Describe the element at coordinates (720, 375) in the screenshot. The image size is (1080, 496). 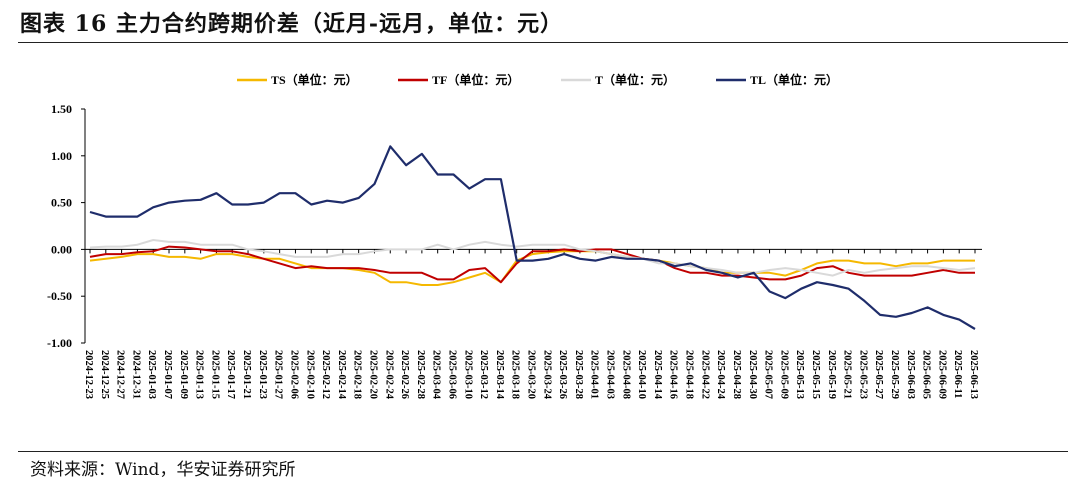
I see `x-tick-label: 2025-04-24` at that location.